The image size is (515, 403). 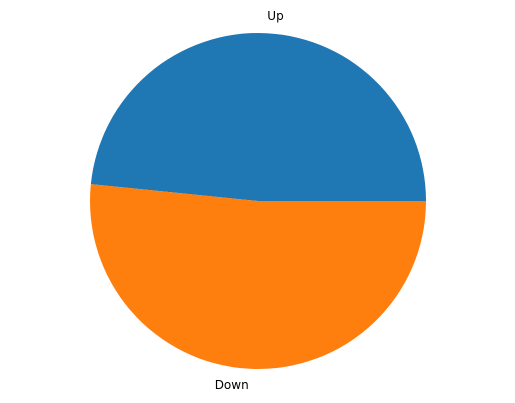 What do you see at coordinates (275, 16) in the screenshot?
I see `pie-label-up: Up` at bounding box center [275, 16].